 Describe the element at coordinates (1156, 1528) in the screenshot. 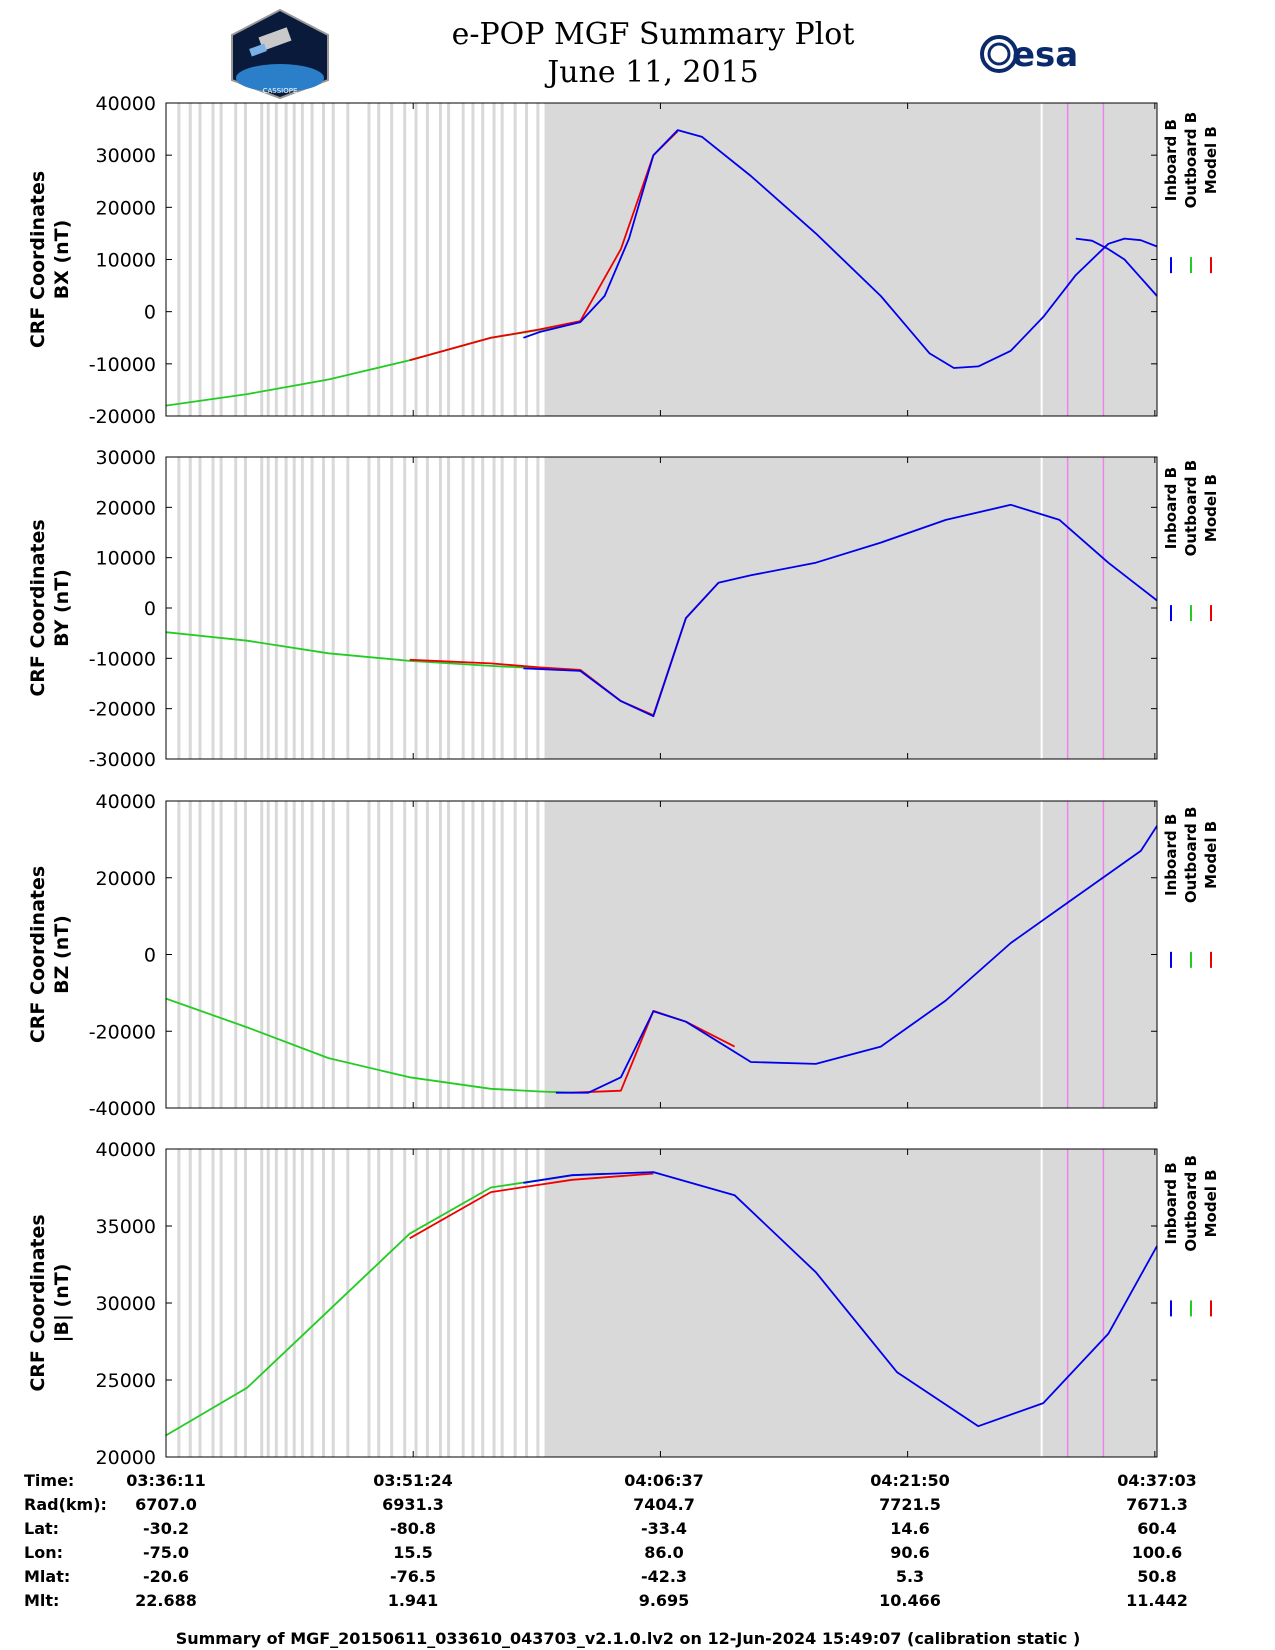

I see `info-lat-4: 60.4` at that location.